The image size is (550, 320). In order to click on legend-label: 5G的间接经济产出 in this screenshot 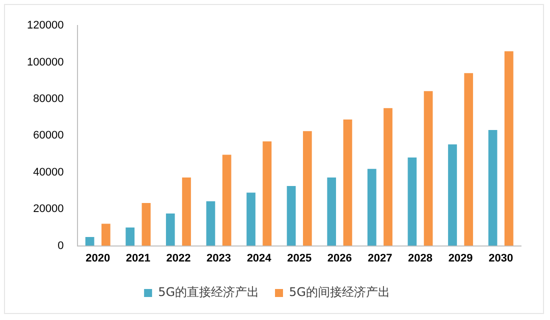, I will do `click(339, 292)`.